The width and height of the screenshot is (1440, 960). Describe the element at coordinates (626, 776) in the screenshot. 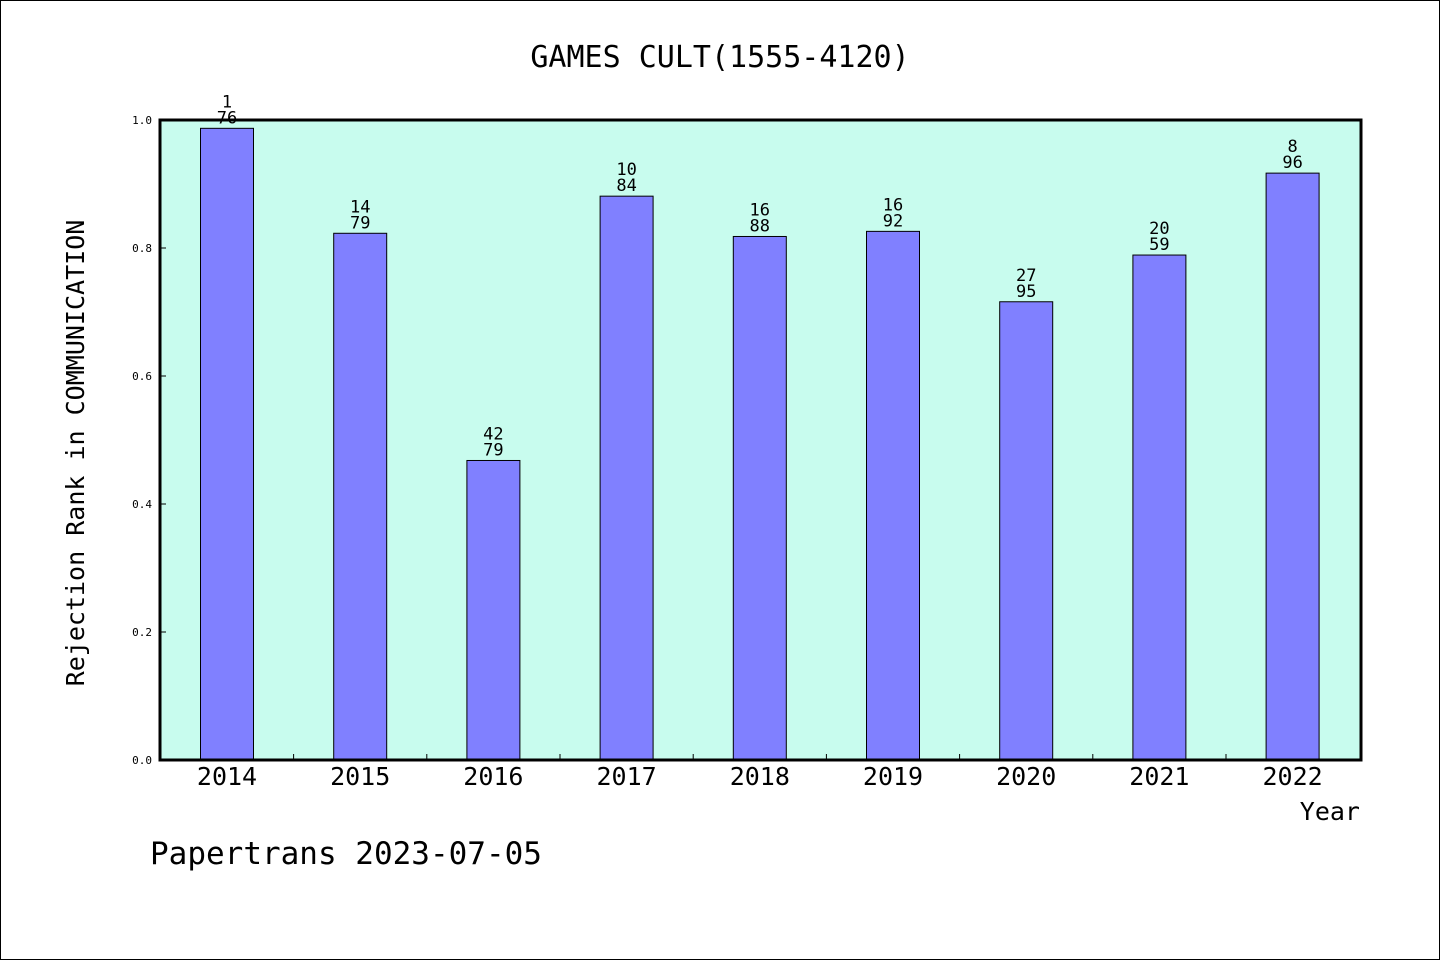

I see `x-tick-label-2017: 2017` at that location.